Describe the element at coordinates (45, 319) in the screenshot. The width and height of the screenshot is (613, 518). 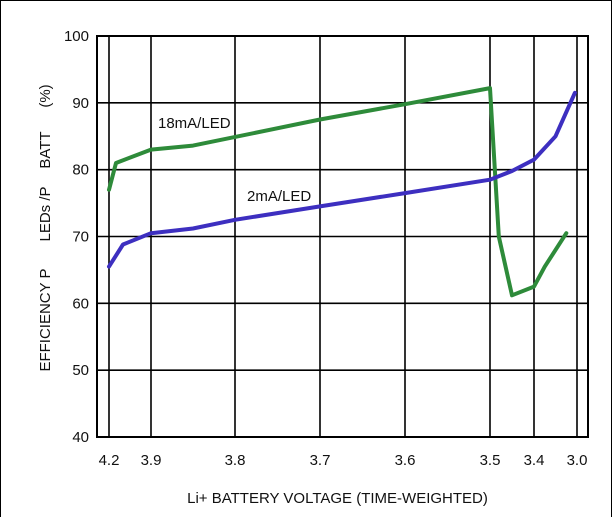
I see `y-axis-title-part: EFFICIENCY P` at that location.